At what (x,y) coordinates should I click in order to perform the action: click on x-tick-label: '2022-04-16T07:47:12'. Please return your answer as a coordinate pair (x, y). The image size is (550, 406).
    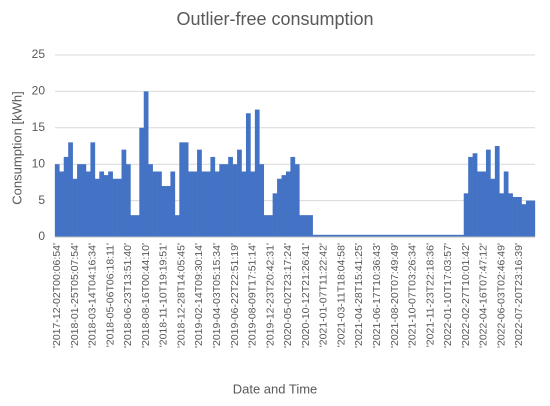
    Looking at the image, I should click on (484, 295).